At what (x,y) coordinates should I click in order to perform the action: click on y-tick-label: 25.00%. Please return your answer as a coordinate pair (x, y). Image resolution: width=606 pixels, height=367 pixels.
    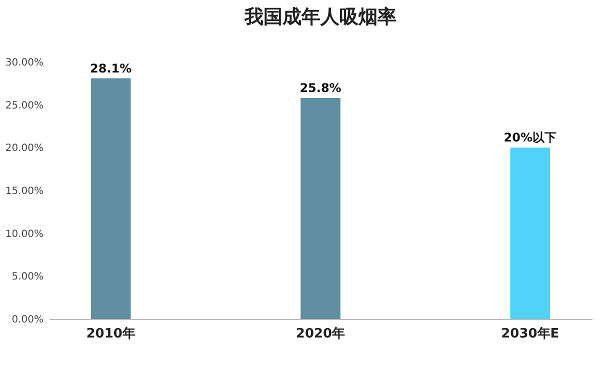
    Looking at the image, I should click on (24, 106).